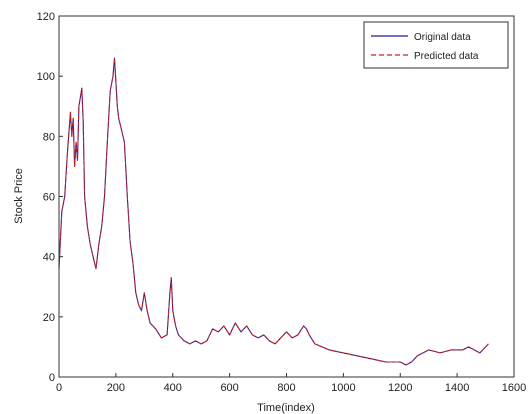 This screenshot has height=414, width=528. I want to click on y-axis-label: Stock Price, so click(19, 196).